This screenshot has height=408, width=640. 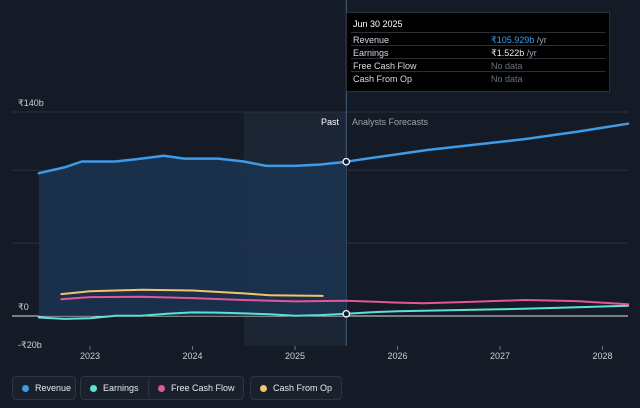 I want to click on past-label: Past, so click(x=330, y=122).